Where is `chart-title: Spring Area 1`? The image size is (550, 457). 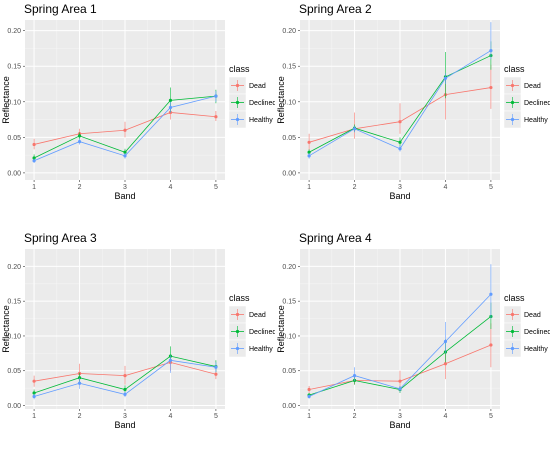
chart-title: Spring Area 1 is located at coordinates (60, 9).